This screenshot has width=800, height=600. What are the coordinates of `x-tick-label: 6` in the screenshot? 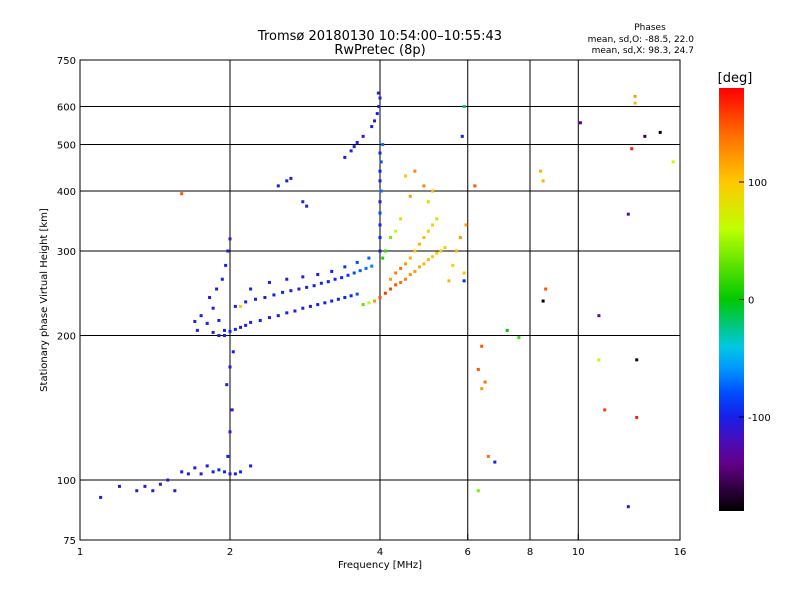 It's located at (468, 552).